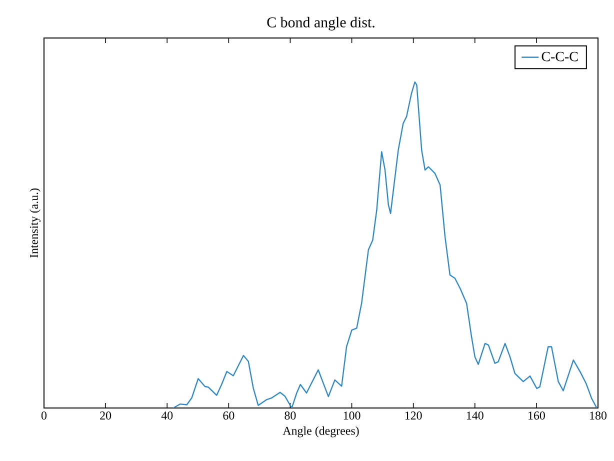 This screenshot has width=614, height=461. I want to click on x-tick-label: 40, so click(167, 416).